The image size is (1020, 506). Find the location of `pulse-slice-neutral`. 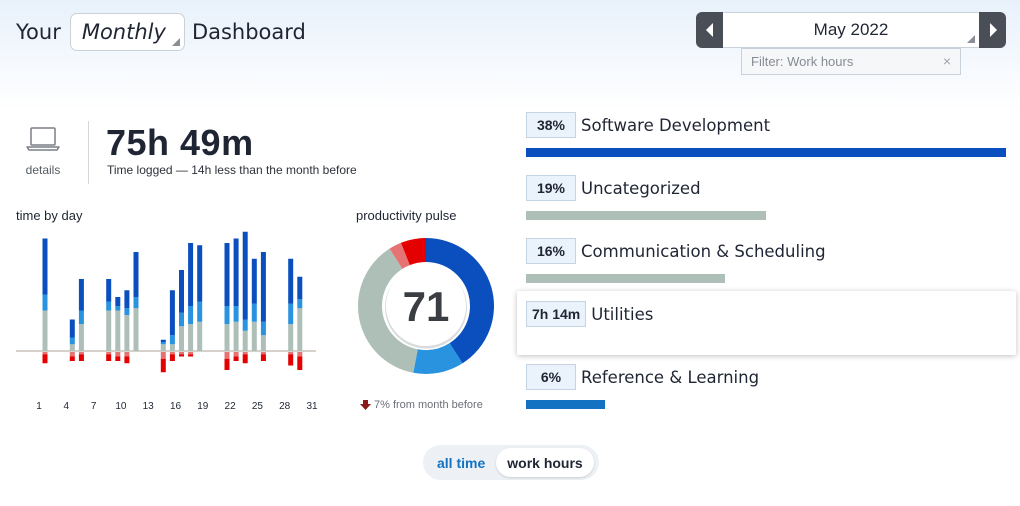

pulse-slice-neutral is located at coordinates (388, 310).